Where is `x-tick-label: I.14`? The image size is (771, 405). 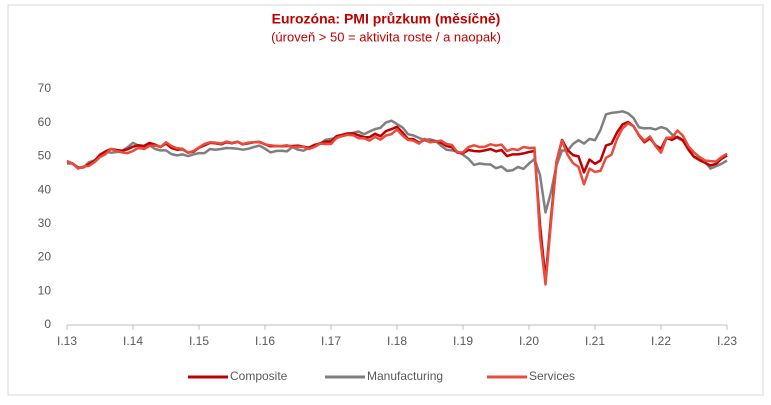
x-tick-label: I.14 is located at coordinates (133, 341).